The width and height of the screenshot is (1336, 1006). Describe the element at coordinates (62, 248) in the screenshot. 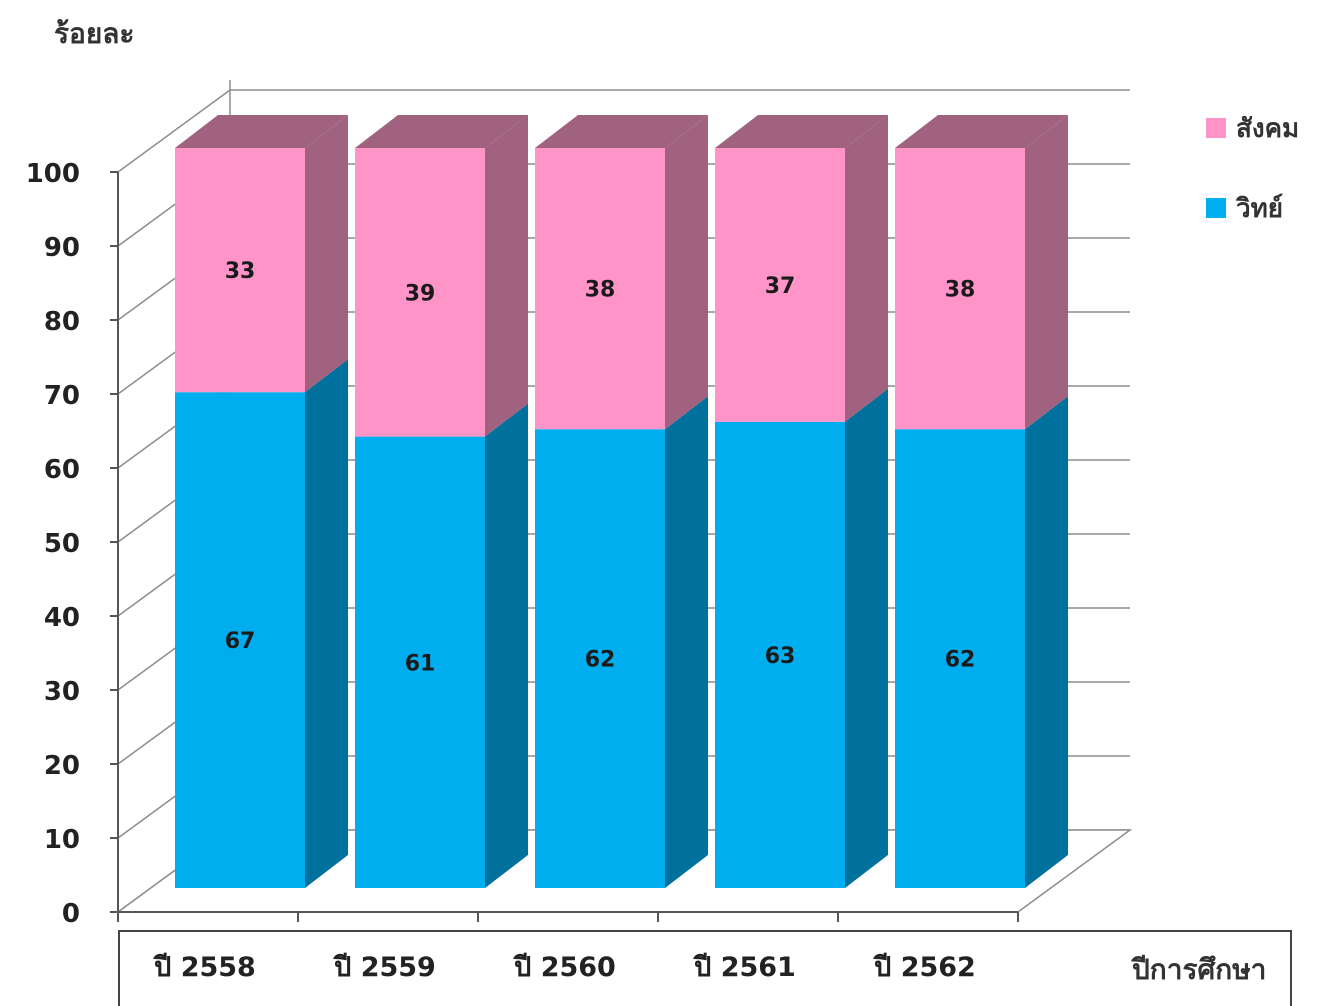

I see `y-tick-label: 90` at that location.